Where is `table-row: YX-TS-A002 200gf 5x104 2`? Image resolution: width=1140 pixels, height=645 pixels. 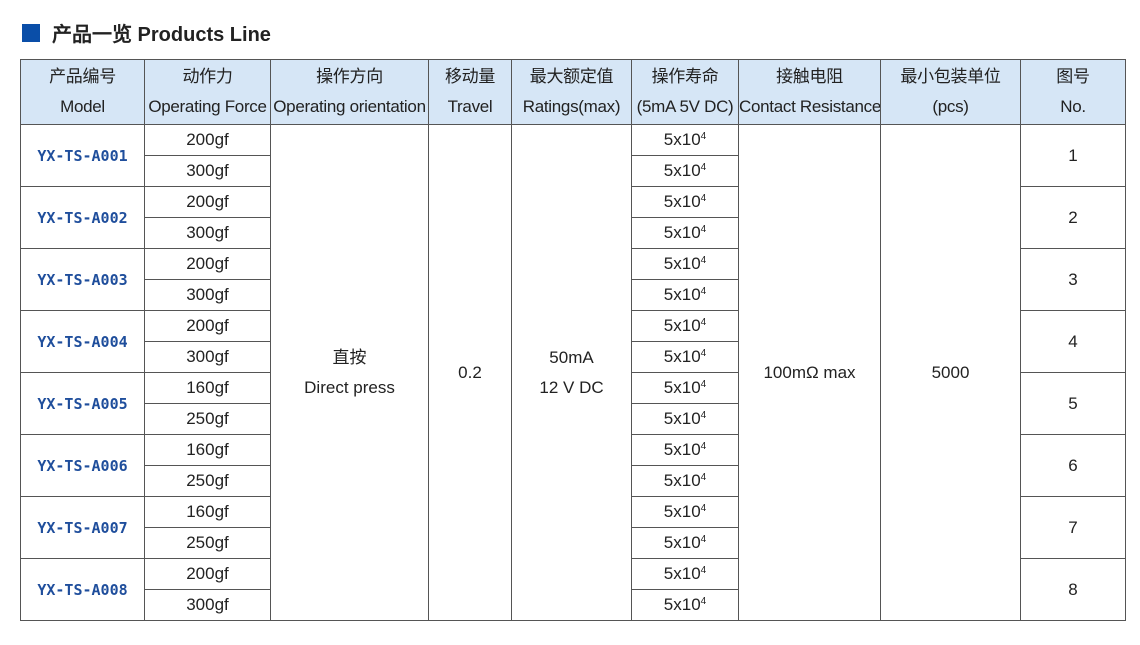 table-row: YX-TS-A002 200gf 5x104 2 is located at coordinates (573, 217).